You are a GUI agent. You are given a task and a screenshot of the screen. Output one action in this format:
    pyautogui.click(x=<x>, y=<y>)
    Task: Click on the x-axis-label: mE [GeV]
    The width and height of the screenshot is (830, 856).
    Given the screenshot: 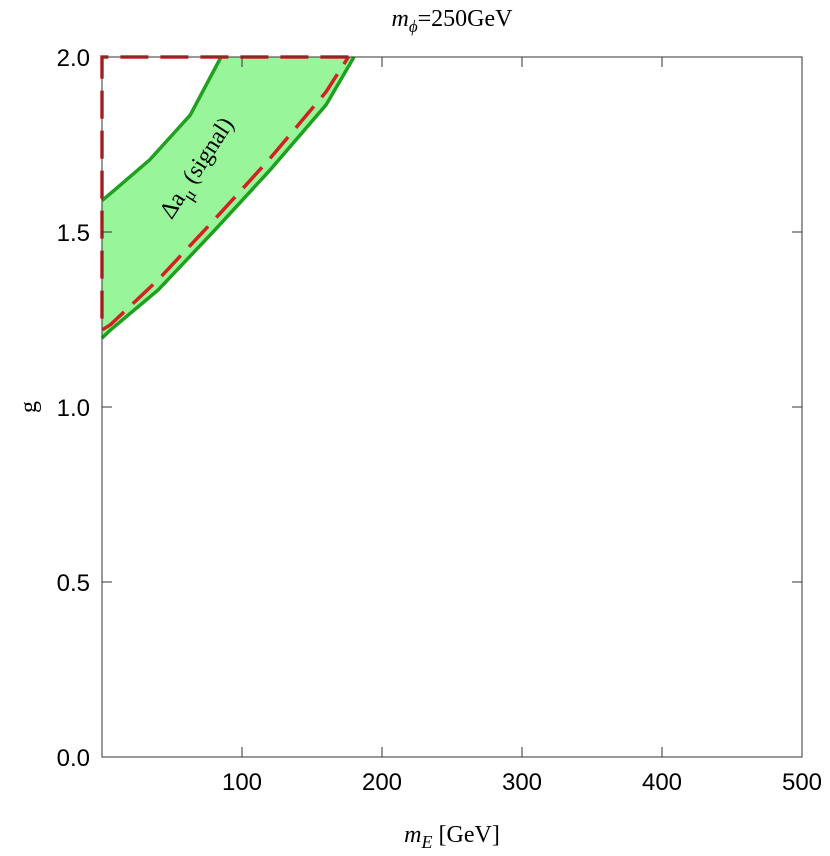 What is the action you would take?
    pyautogui.click(x=452, y=837)
    